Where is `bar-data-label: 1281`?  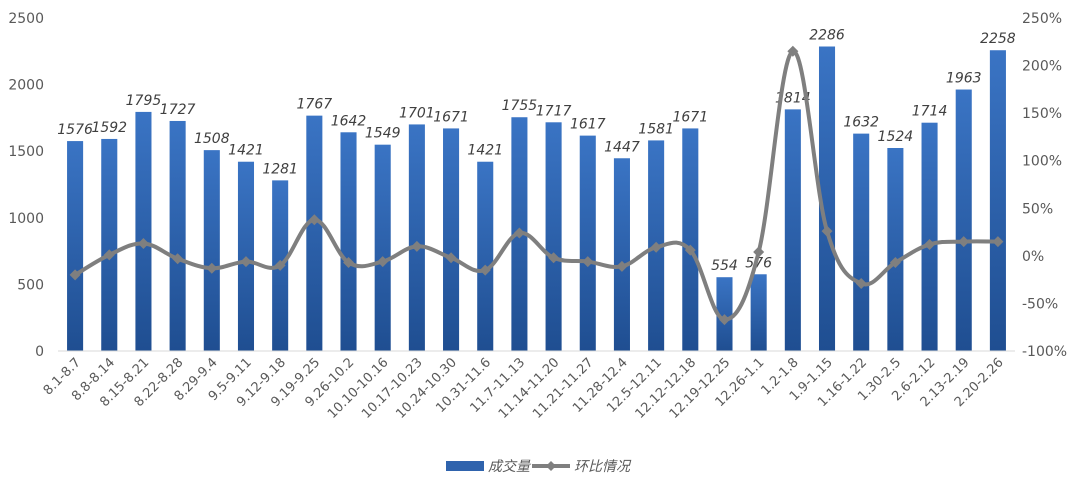
bar-data-label: 1281 is located at coordinates (280, 169).